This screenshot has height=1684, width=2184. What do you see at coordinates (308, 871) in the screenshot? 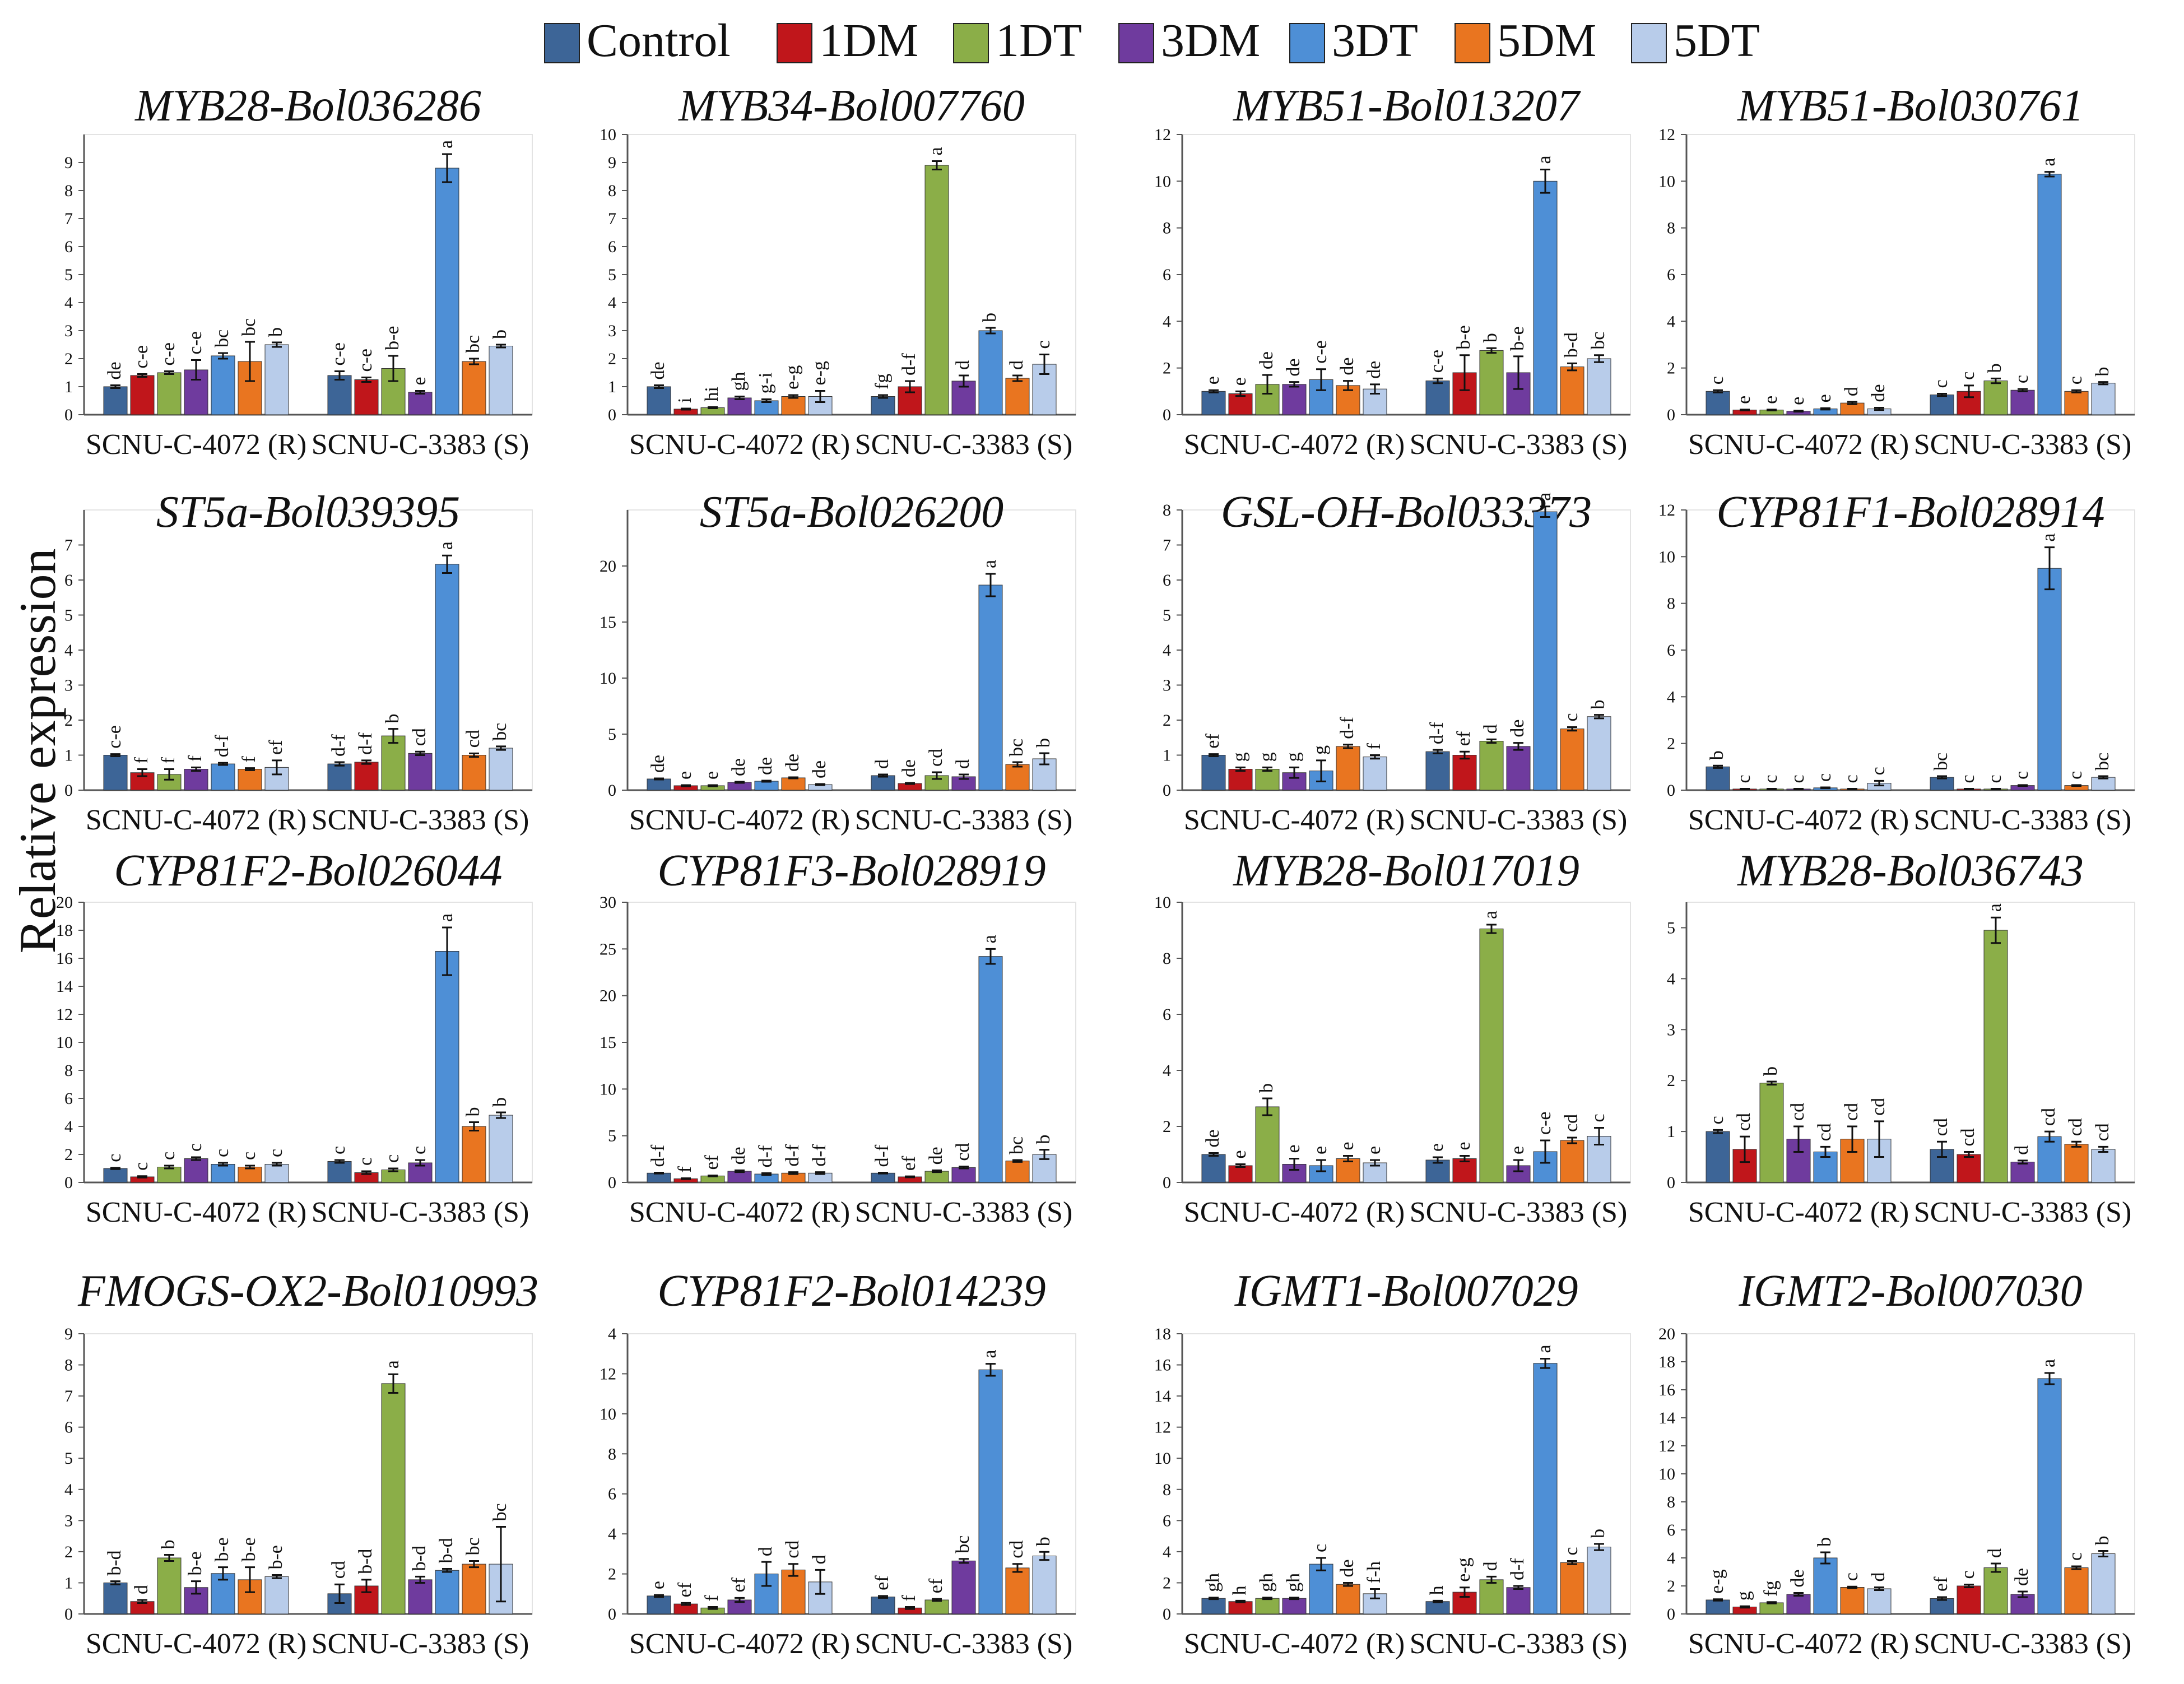
I see `panel-title: CYP81F2-Bol026044` at bounding box center [308, 871].